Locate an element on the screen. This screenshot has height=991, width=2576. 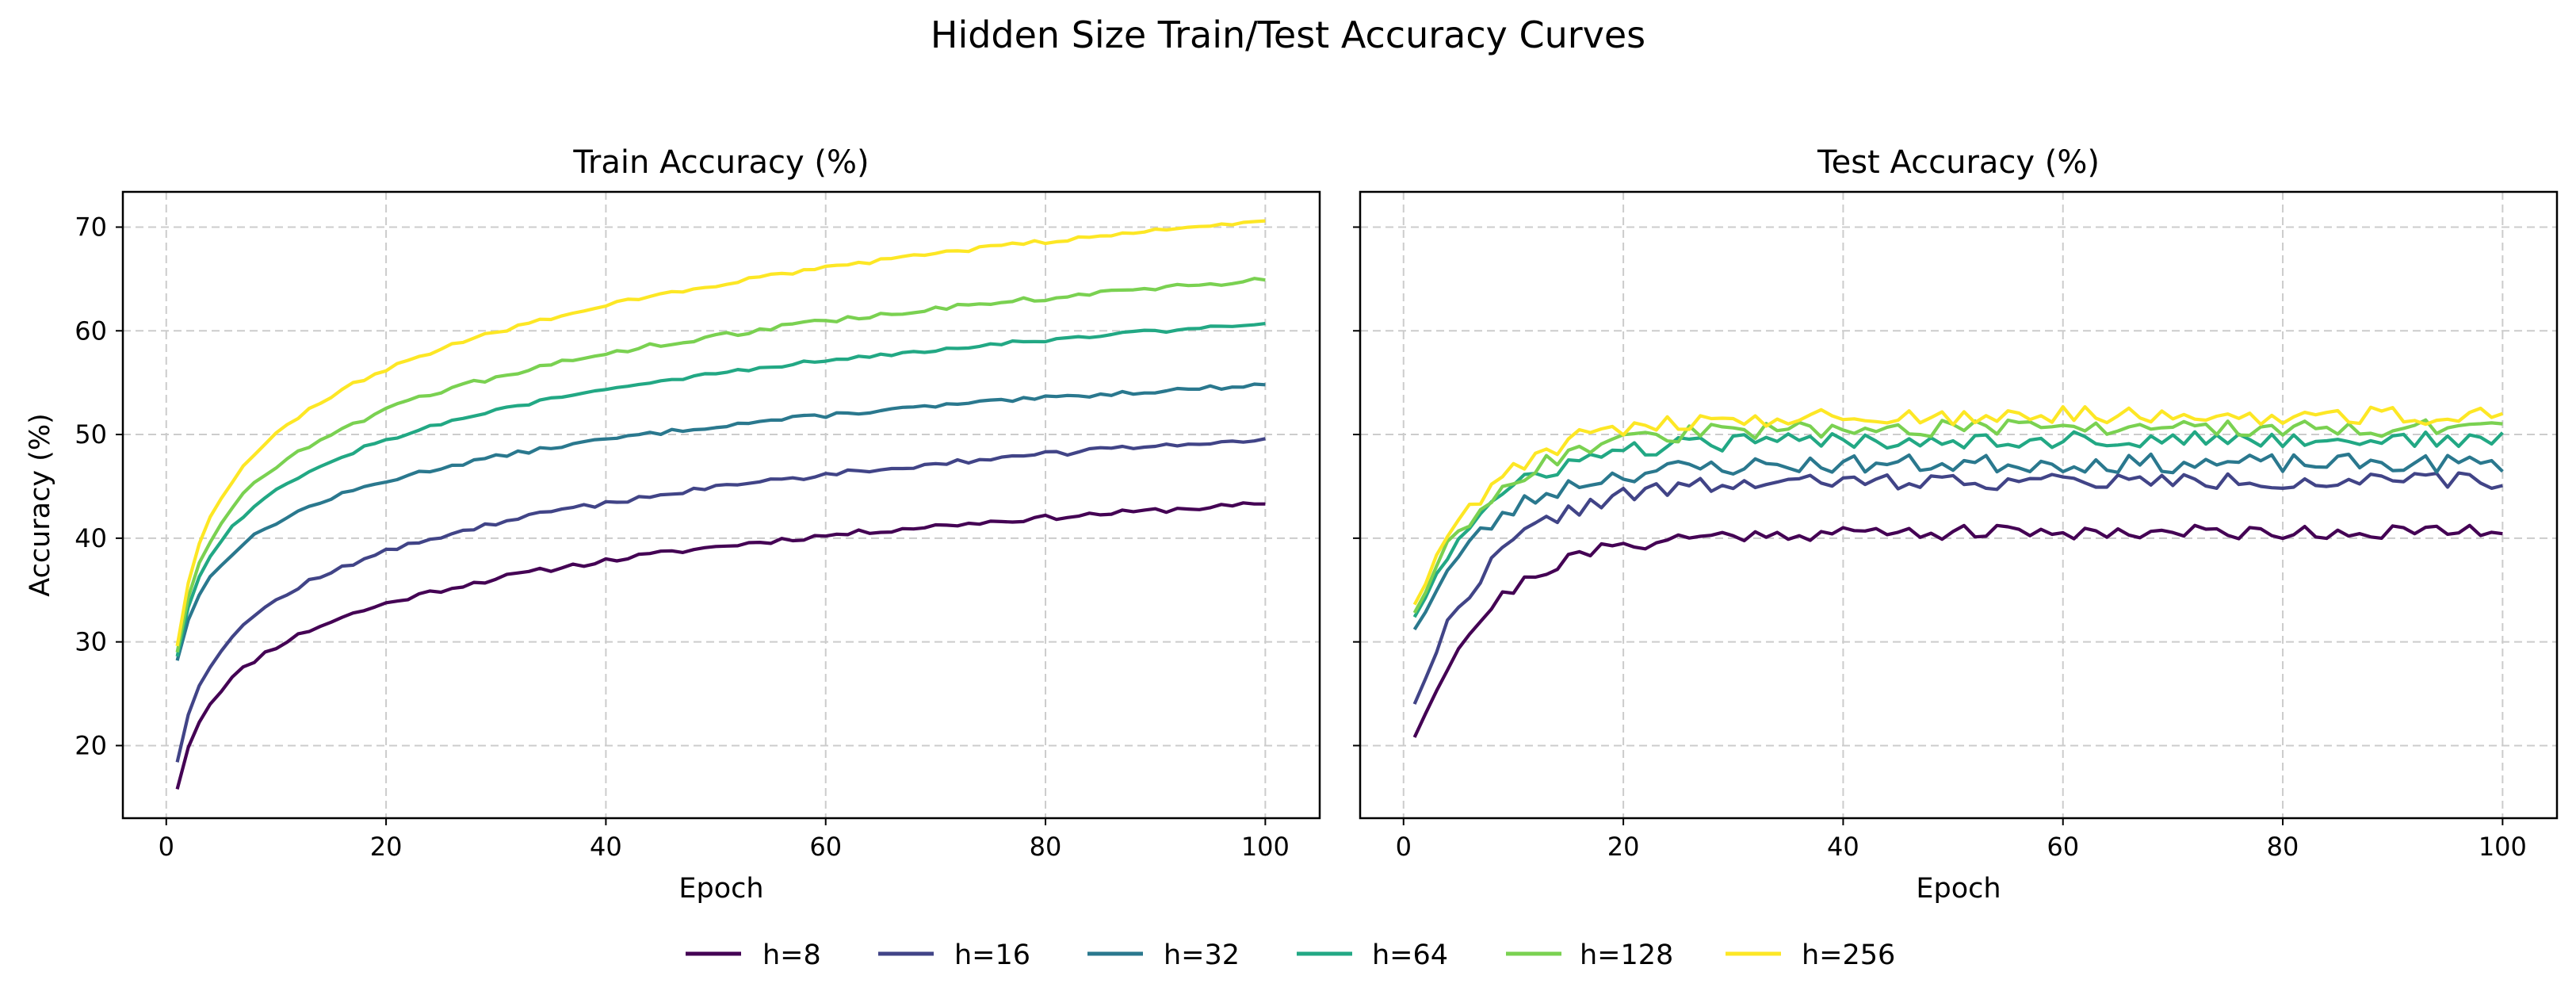
test-x-tick-label: 0 is located at coordinates (1404, 847).